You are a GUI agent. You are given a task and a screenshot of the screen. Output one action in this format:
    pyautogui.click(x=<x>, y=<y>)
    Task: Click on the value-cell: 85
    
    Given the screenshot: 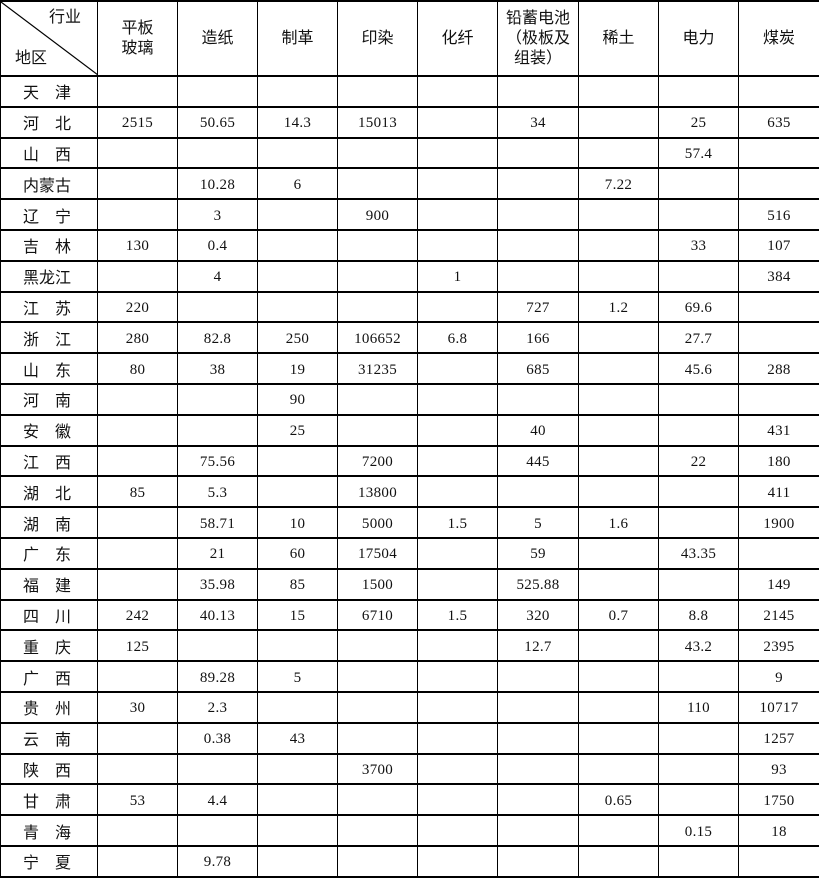 What is the action you would take?
    pyautogui.click(x=138, y=491)
    